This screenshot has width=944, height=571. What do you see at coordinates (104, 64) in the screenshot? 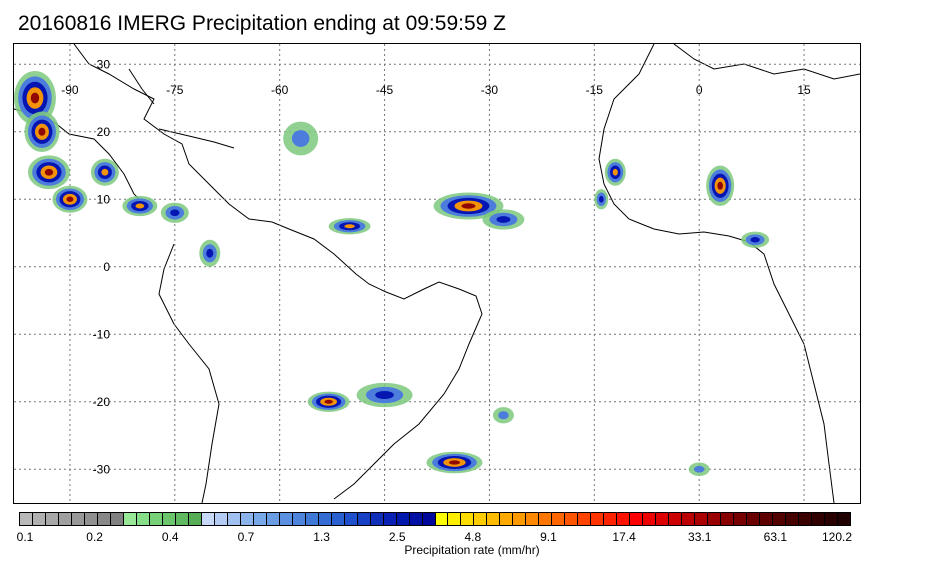
I see `latitude-label: 30` at bounding box center [104, 64].